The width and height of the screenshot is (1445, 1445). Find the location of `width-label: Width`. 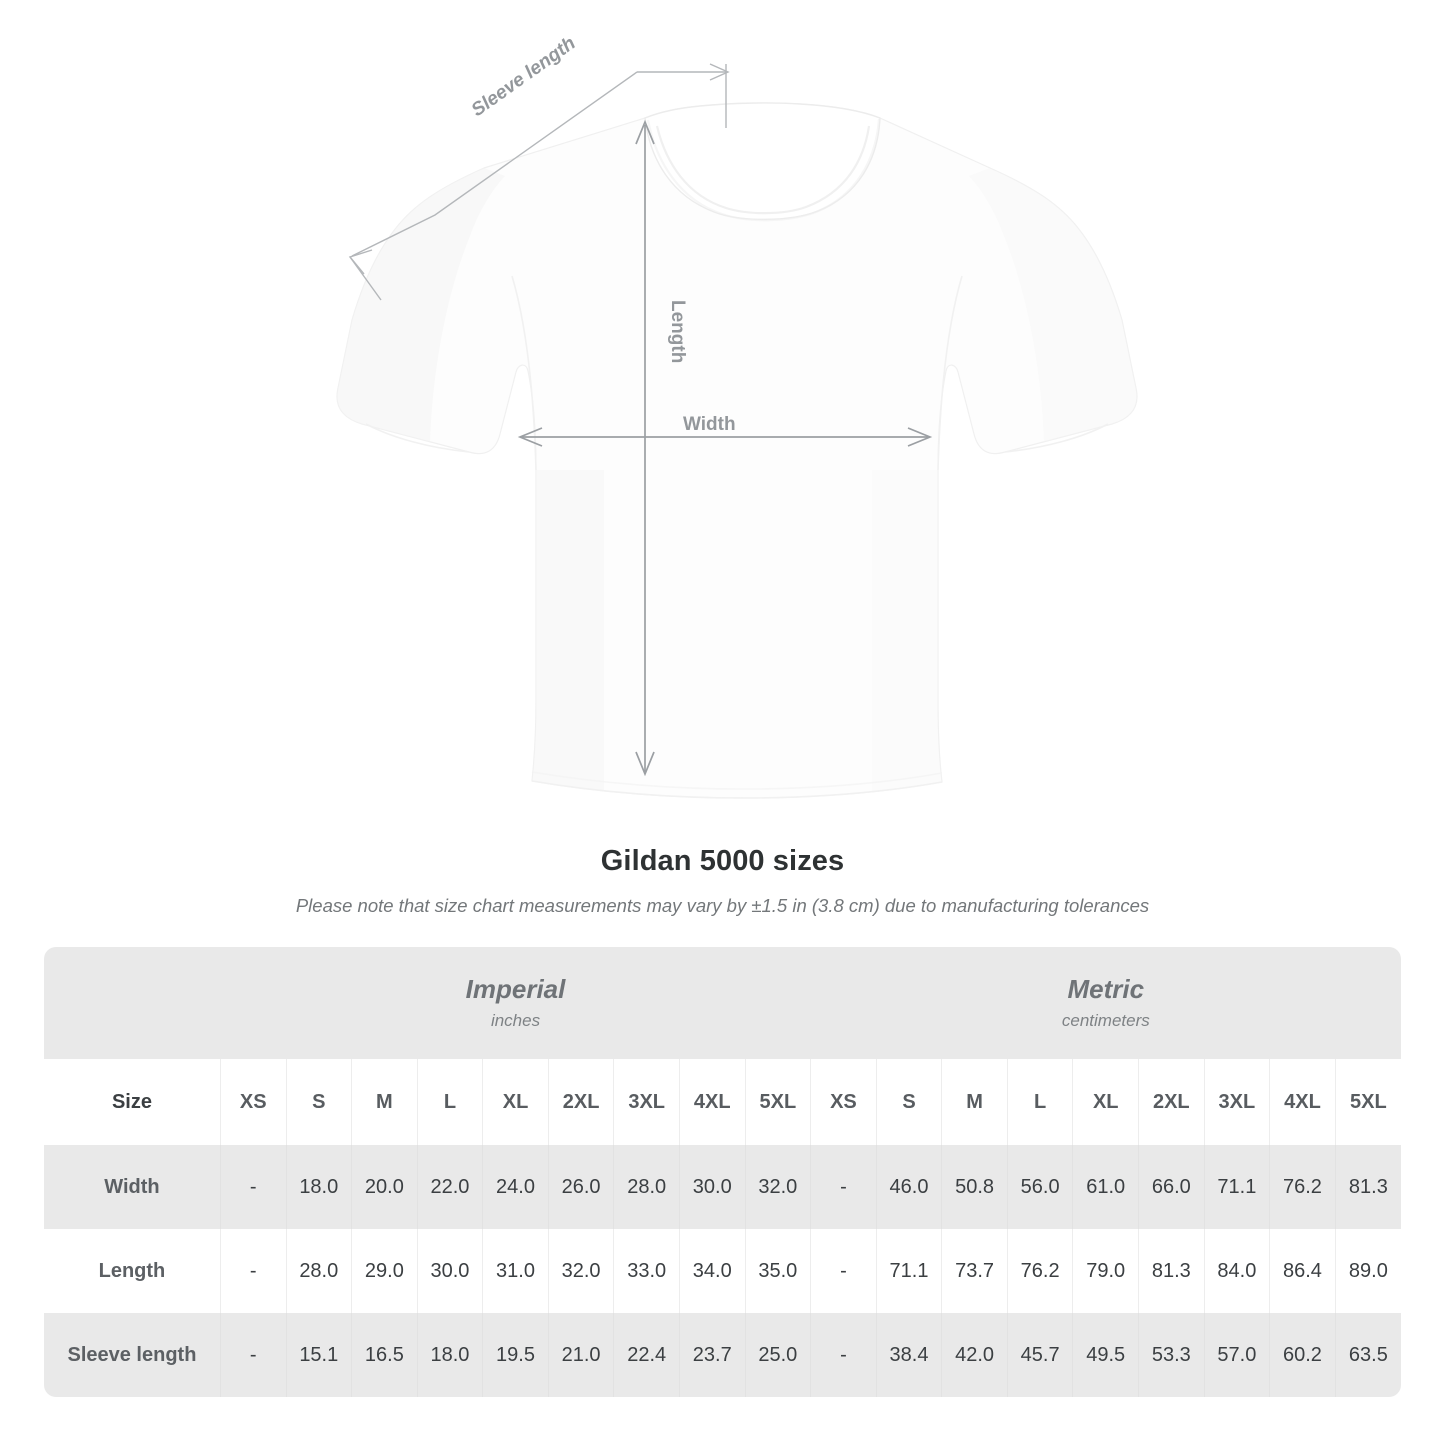

width-label: Width is located at coordinates (709, 424).